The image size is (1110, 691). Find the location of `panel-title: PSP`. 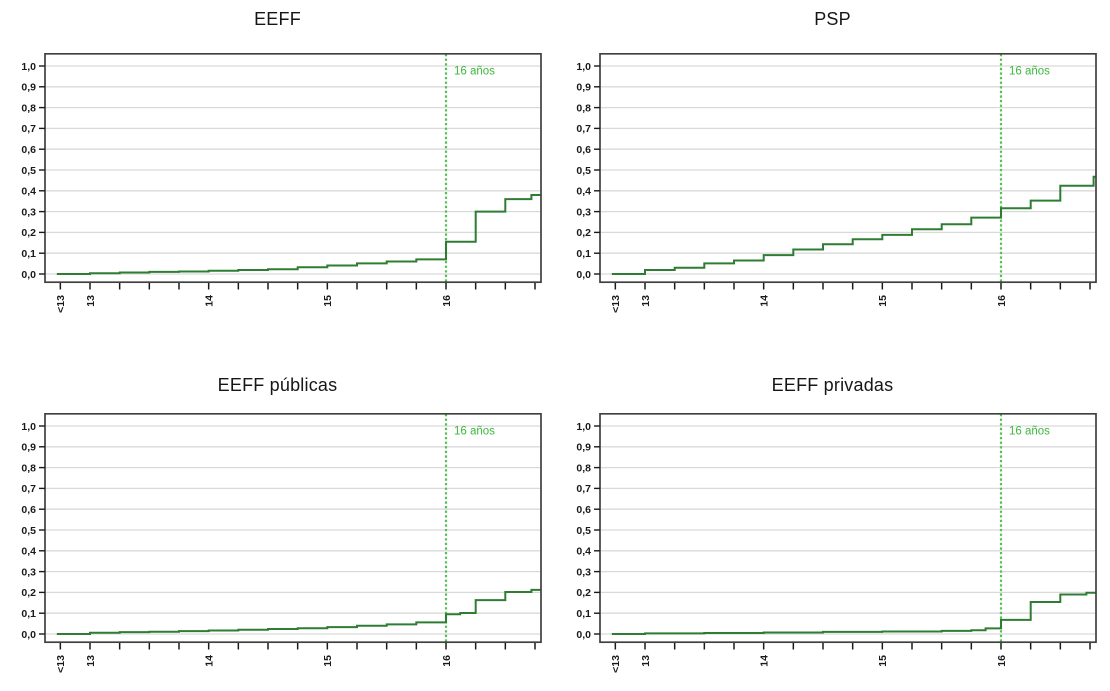

panel-title: PSP is located at coordinates (832, 19).